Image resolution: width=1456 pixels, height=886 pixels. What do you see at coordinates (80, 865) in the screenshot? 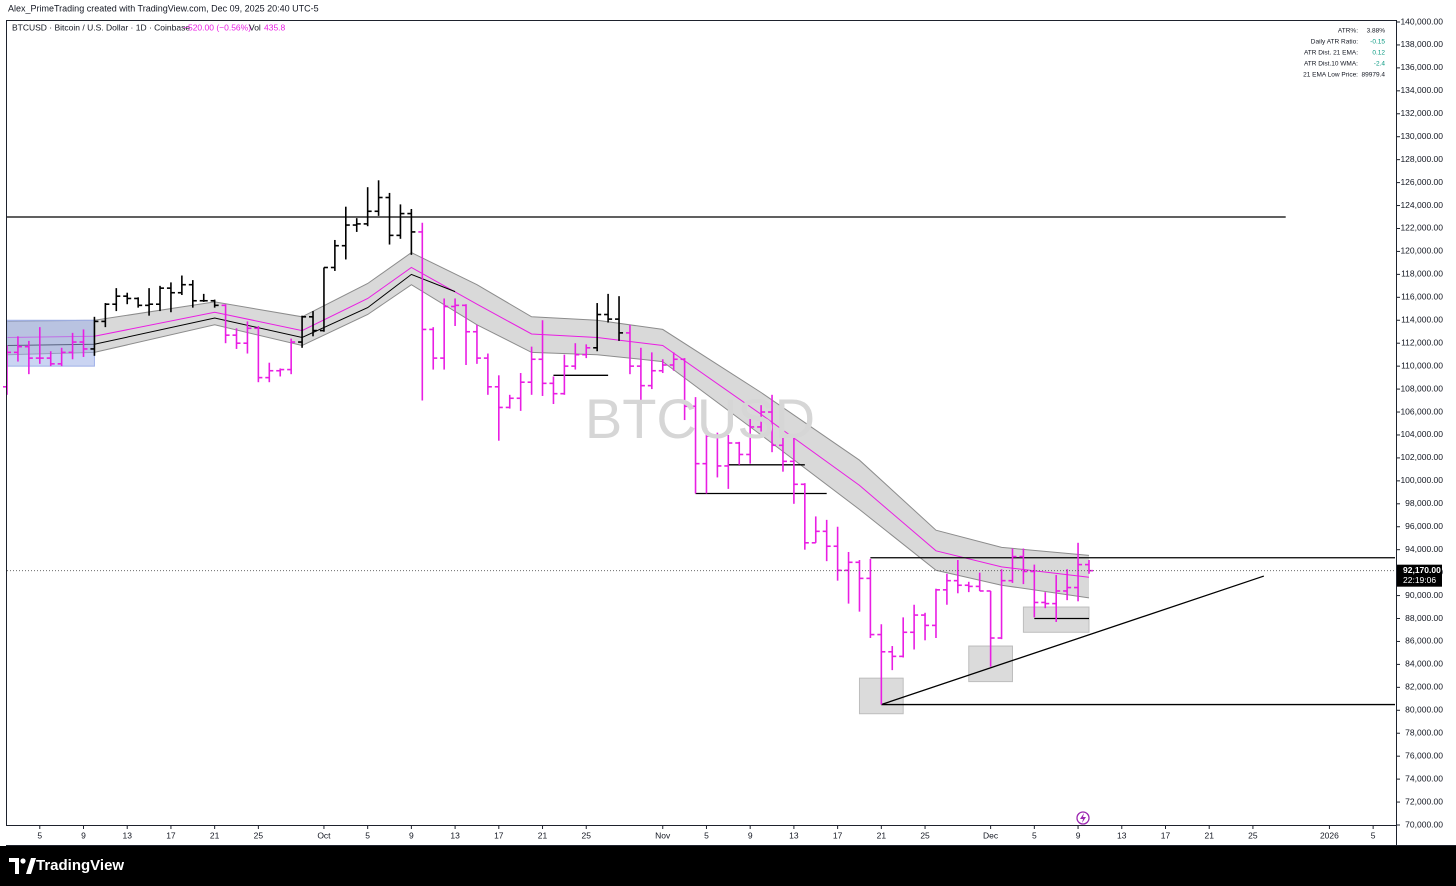
I see `brand-name: TradingView` at bounding box center [80, 865].